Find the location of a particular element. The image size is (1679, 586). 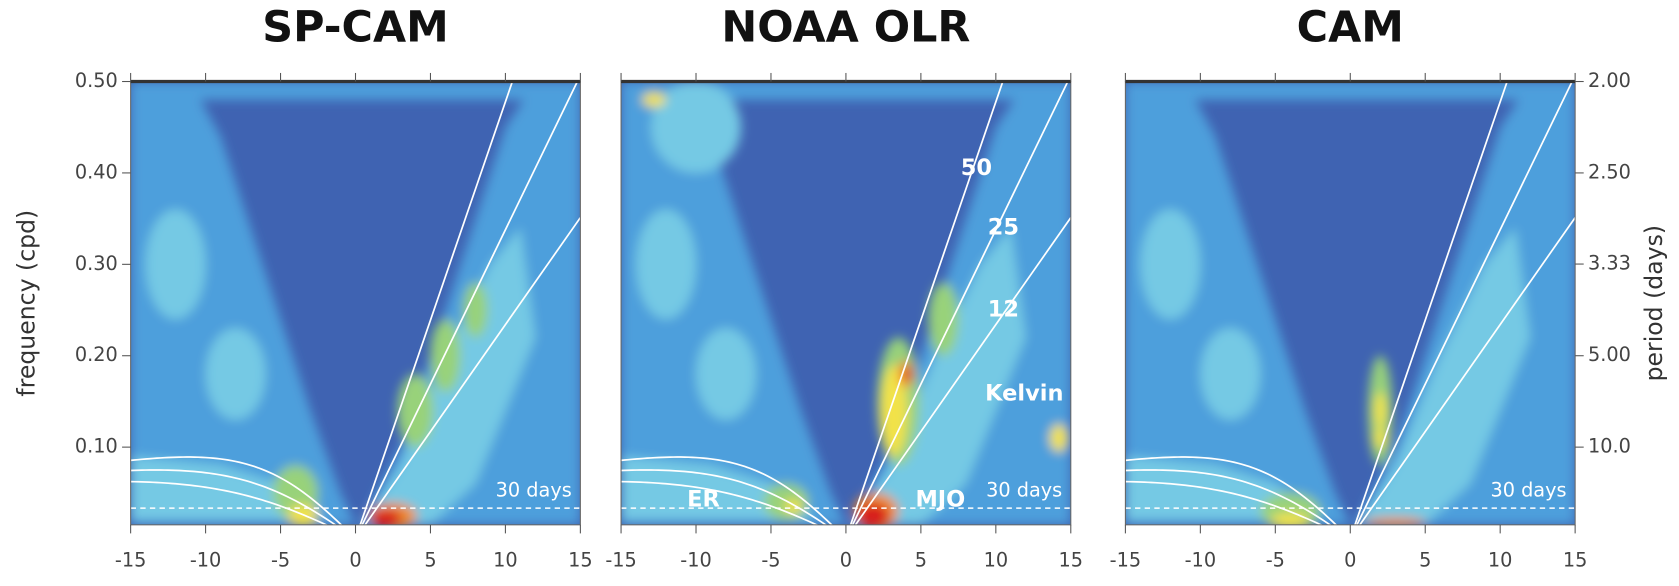

panel-title: SP-CAM is located at coordinates (355, 28).